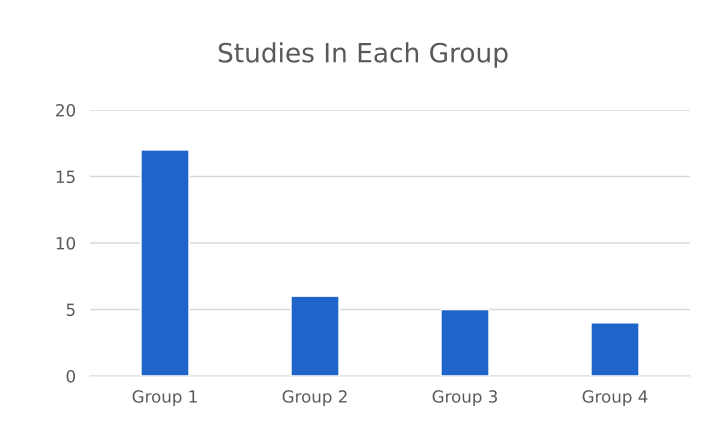 The width and height of the screenshot is (713, 432). Describe the element at coordinates (363, 55) in the screenshot. I see `chart-title: Studies In Each Group` at that location.